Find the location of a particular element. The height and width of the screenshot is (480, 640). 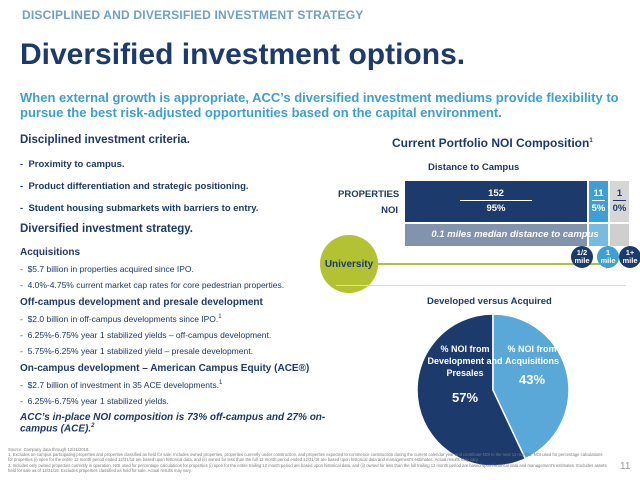

oncampus-item: - 6.25%-6.75% year 1 stabilized yields. is located at coordinates (94, 401).